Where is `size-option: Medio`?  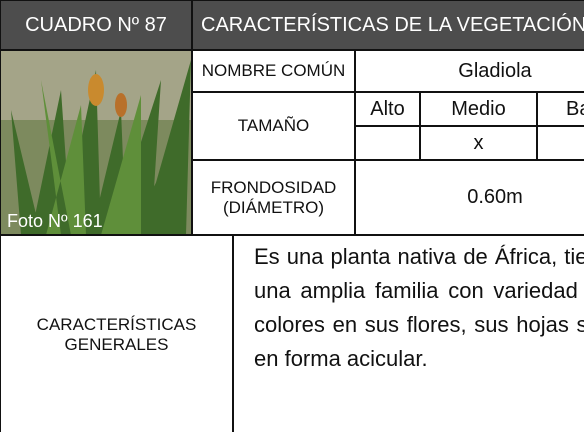 size-option: Medio is located at coordinates (478, 109).